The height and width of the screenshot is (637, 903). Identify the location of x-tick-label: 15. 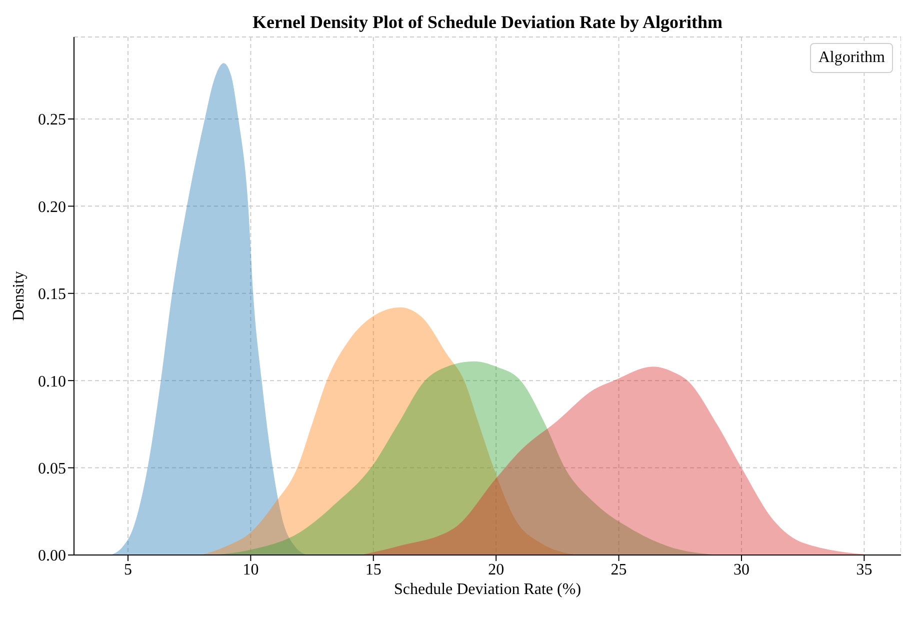
(373, 569).